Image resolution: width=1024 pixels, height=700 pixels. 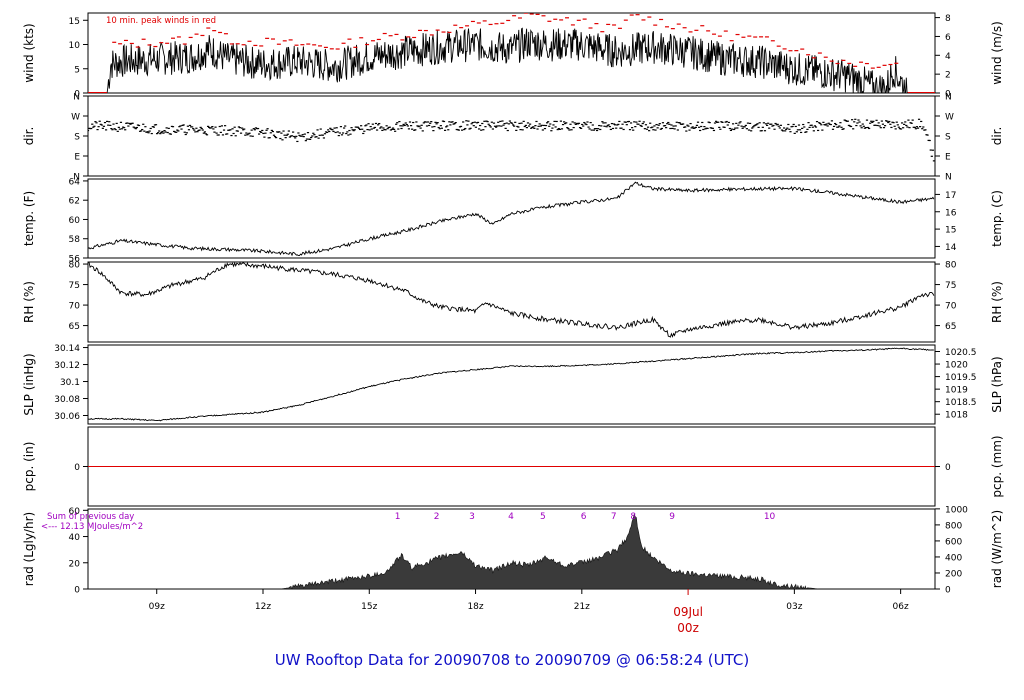 What do you see at coordinates (511, 219) in the screenshot?
I see `temp-plot-area` at bounding box center [511, 219].